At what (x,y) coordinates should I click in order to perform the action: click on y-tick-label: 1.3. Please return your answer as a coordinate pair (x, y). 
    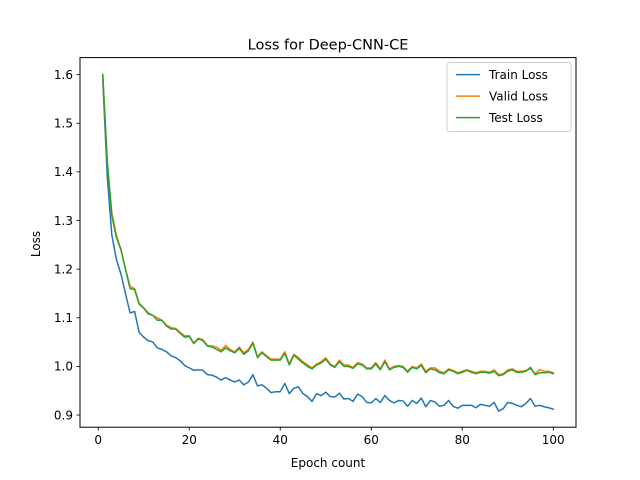
    Looking at the image, I should click on (63, 221).